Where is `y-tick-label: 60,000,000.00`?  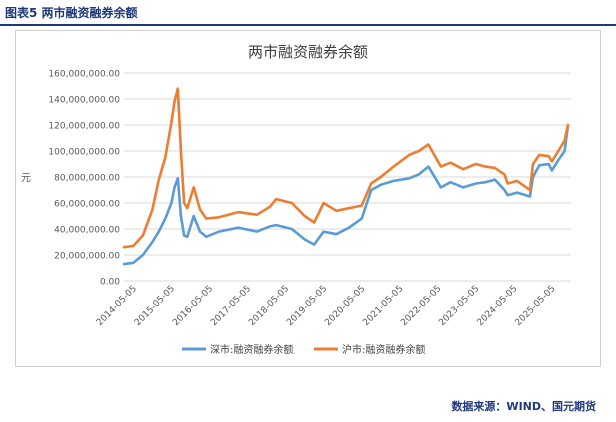 y-tick-label: 60,000,000.00 is located at coordinates (87, 205).